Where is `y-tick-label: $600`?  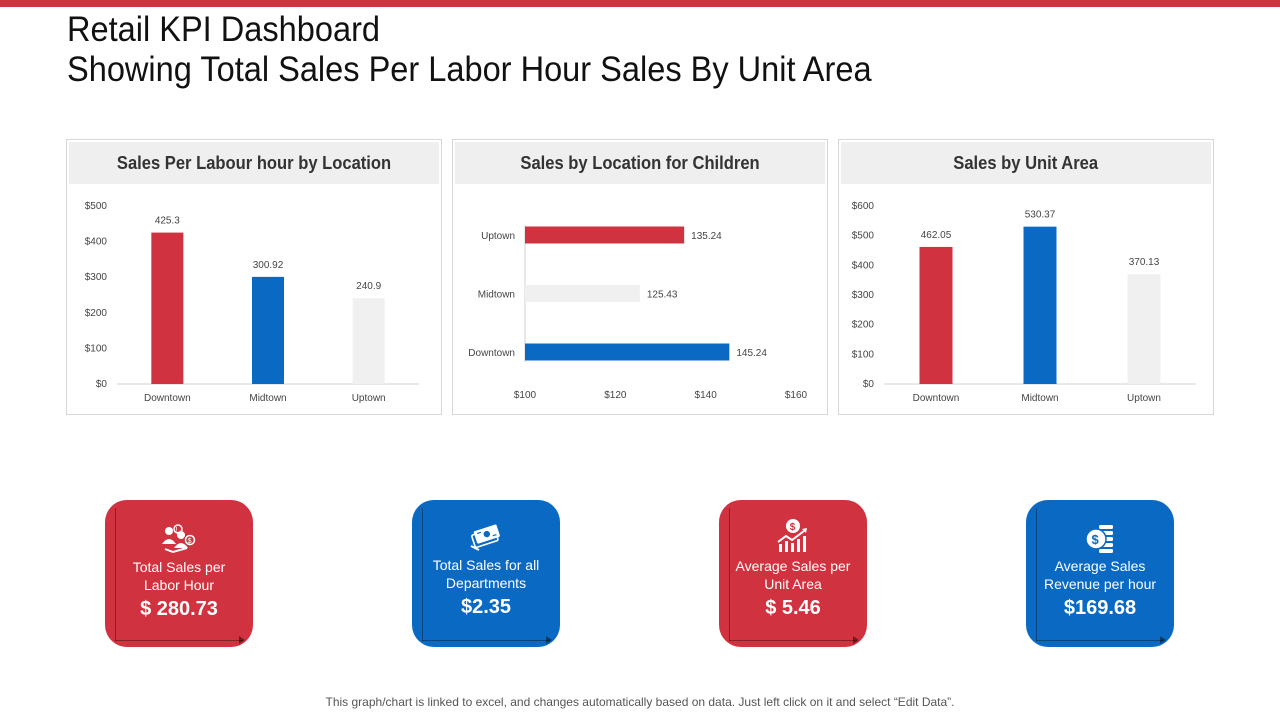
y-tick-label: $600 is located at coordinates (863, 206).